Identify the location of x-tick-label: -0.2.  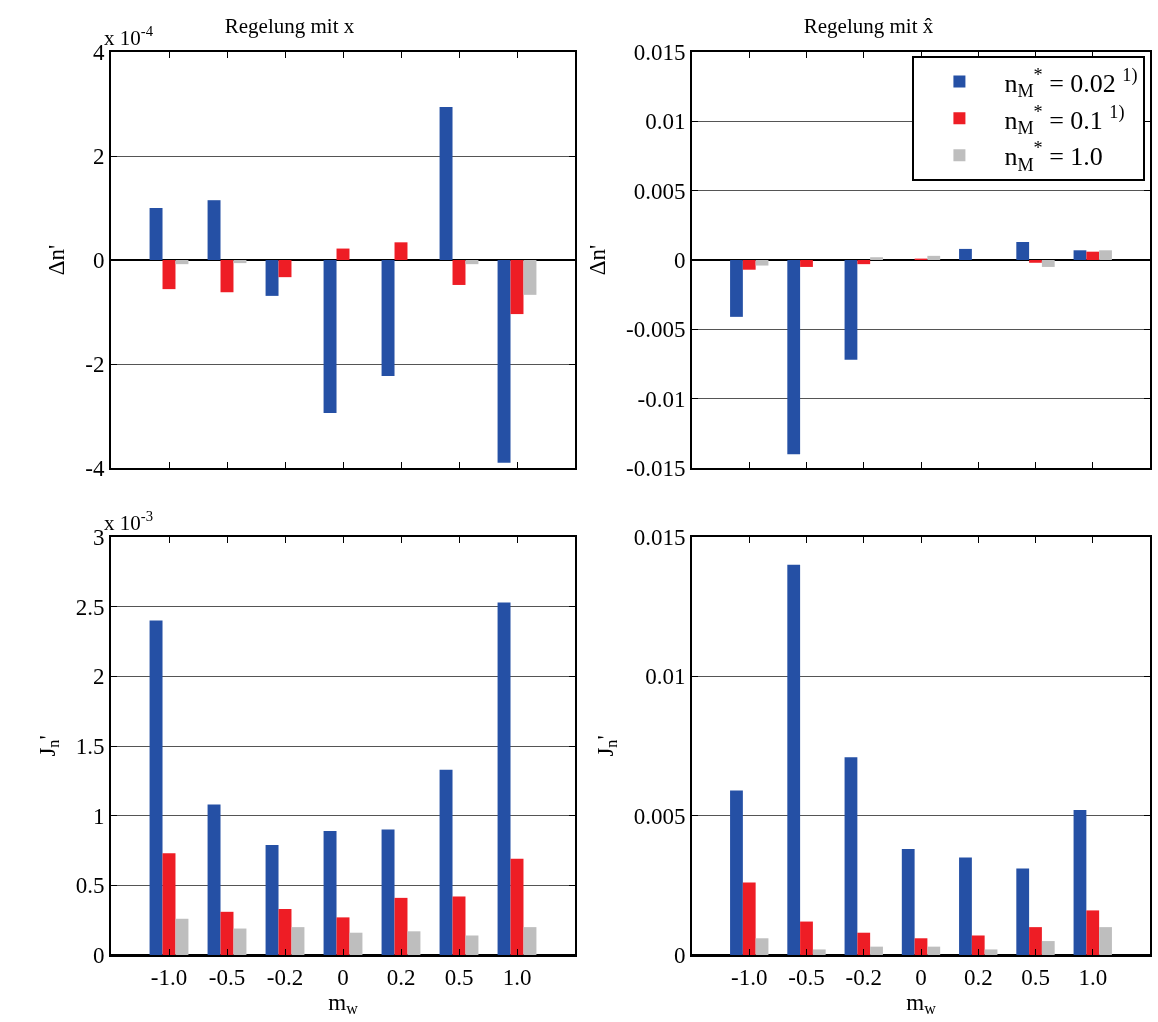
(285, 977).